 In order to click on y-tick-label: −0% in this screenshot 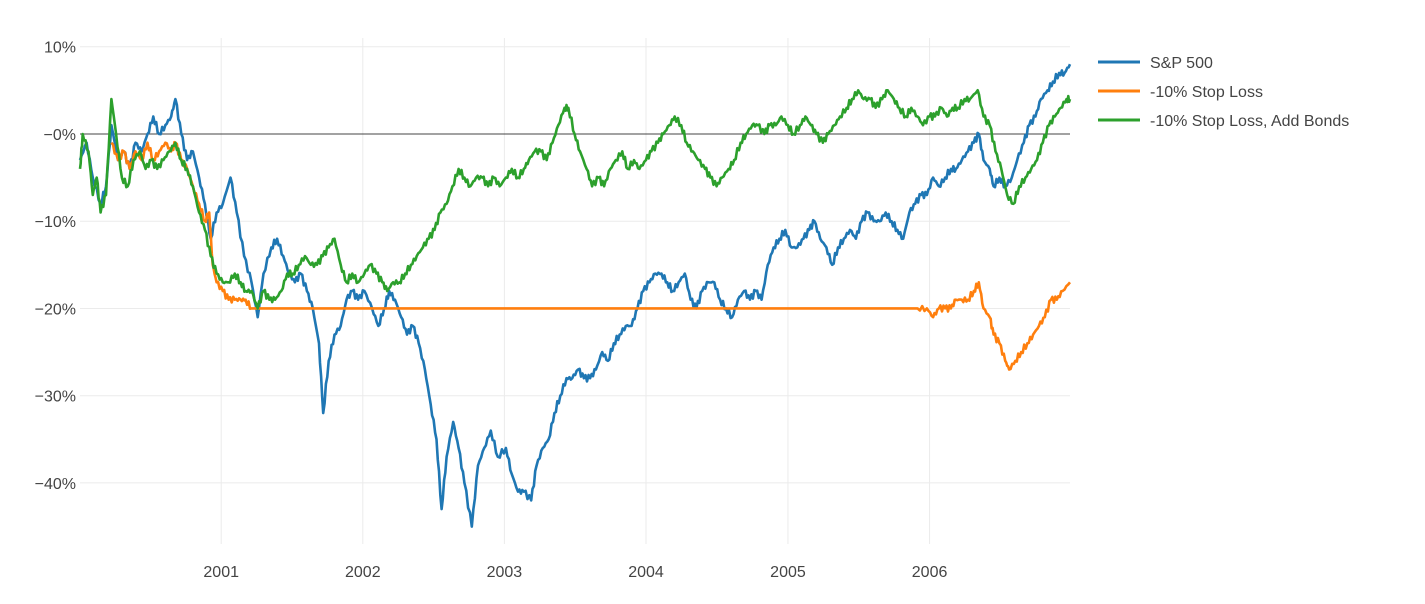, I will do `click(60, 135)`.